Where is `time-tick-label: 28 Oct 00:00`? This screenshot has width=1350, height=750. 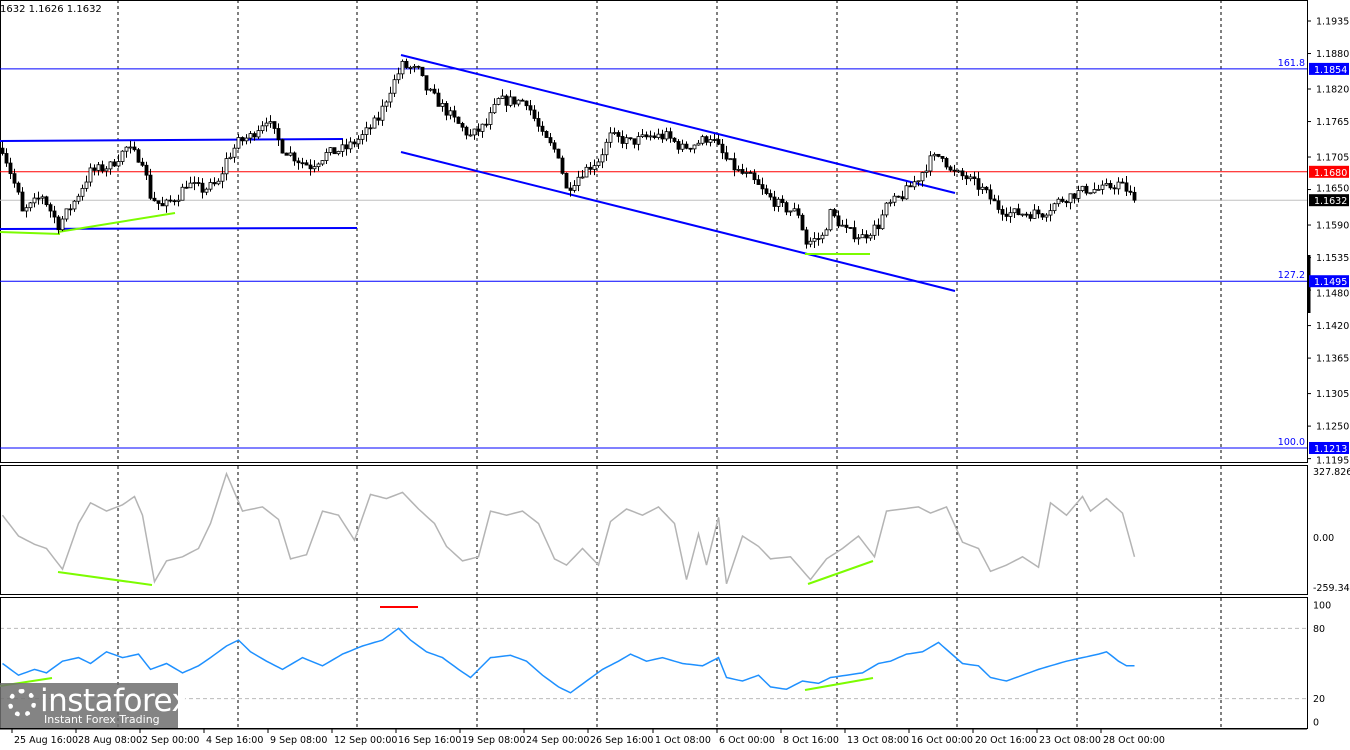
time-tick-label: 28 Oct 00:00 is located at coordinates (1134, 740).